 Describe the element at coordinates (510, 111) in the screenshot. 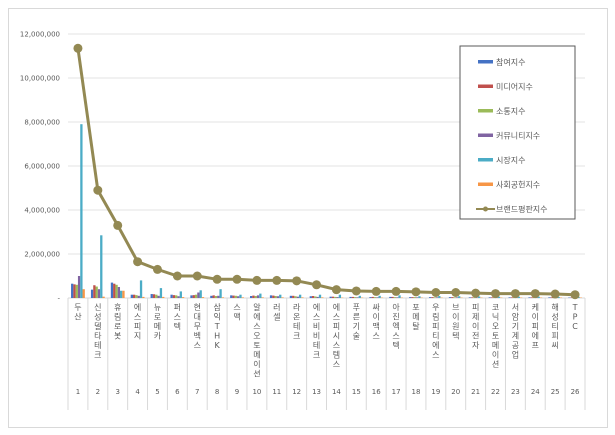

I see `legend-label: 소통지수` at that location.